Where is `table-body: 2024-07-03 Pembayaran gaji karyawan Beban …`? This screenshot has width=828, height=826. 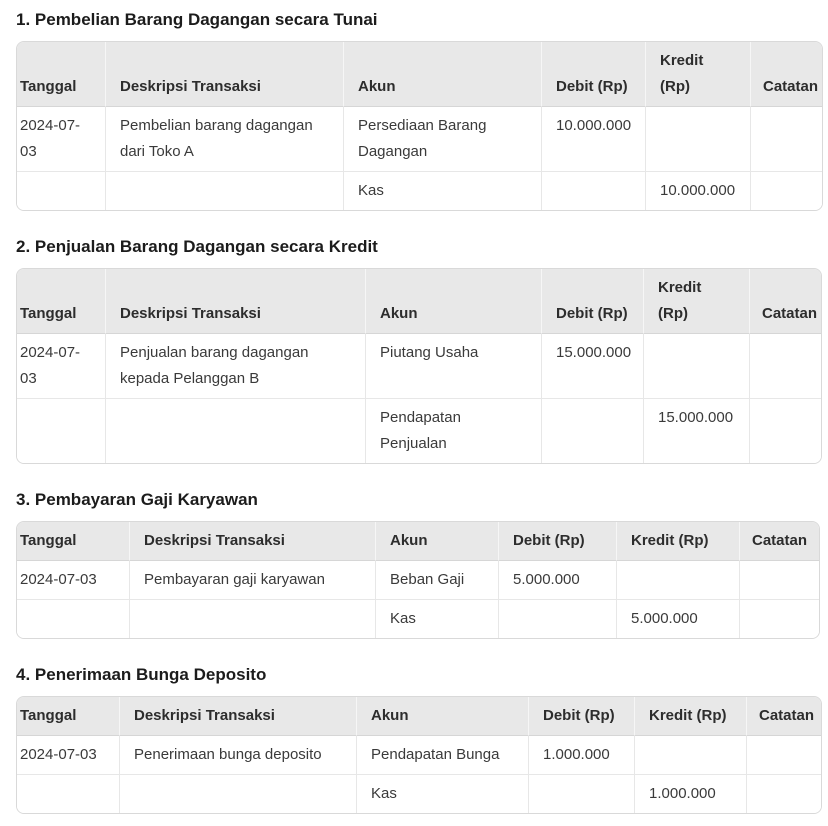
table-body: 2024-07-03 Pembayaran gaji karyawan Beban … is located at coordinates (418, 599).